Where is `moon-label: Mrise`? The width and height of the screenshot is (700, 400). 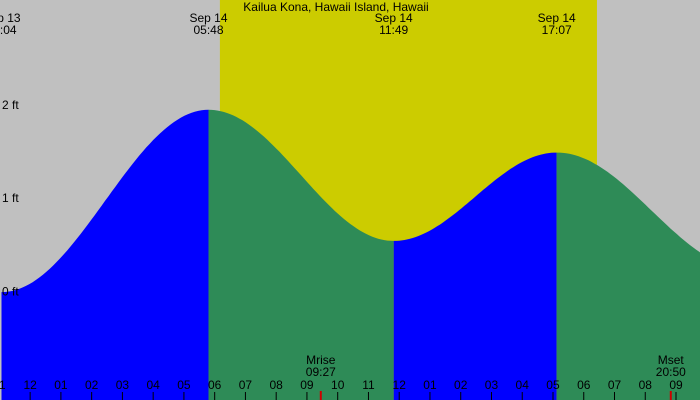 moon-label: Mrise is located at coordinates (321, 360).